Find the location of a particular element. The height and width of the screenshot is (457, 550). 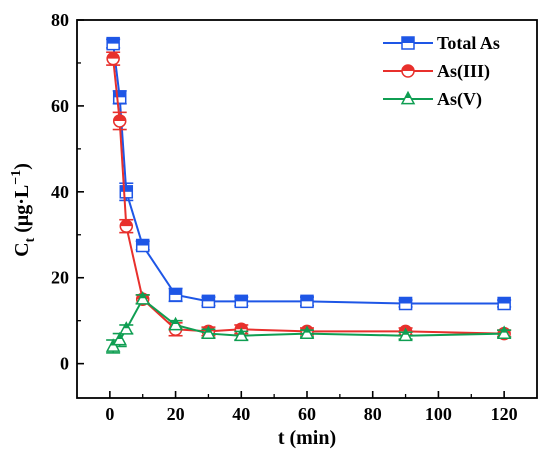

y-axis-title-units: (μg·L is located at coordinates (22, 211).